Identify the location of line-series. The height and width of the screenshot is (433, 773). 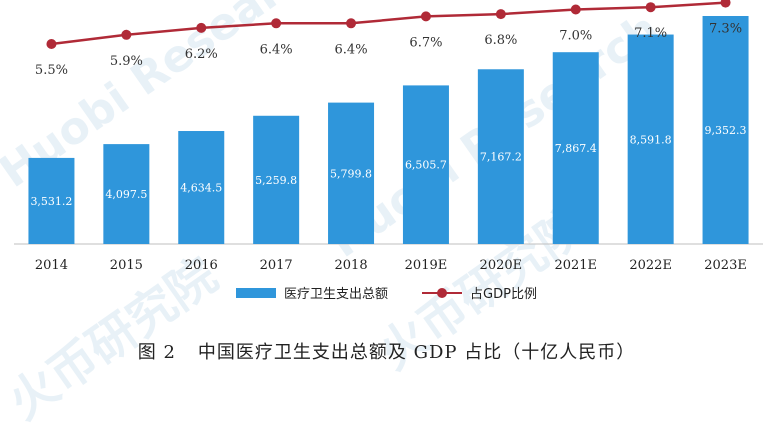
(388, 23).